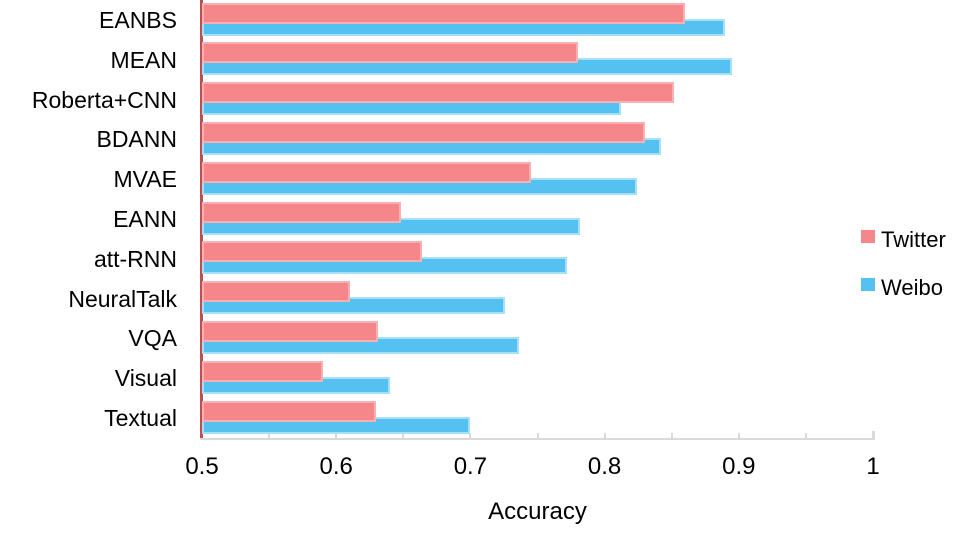  I want to click on x-tick-label: 0.9, so click(739, 466).